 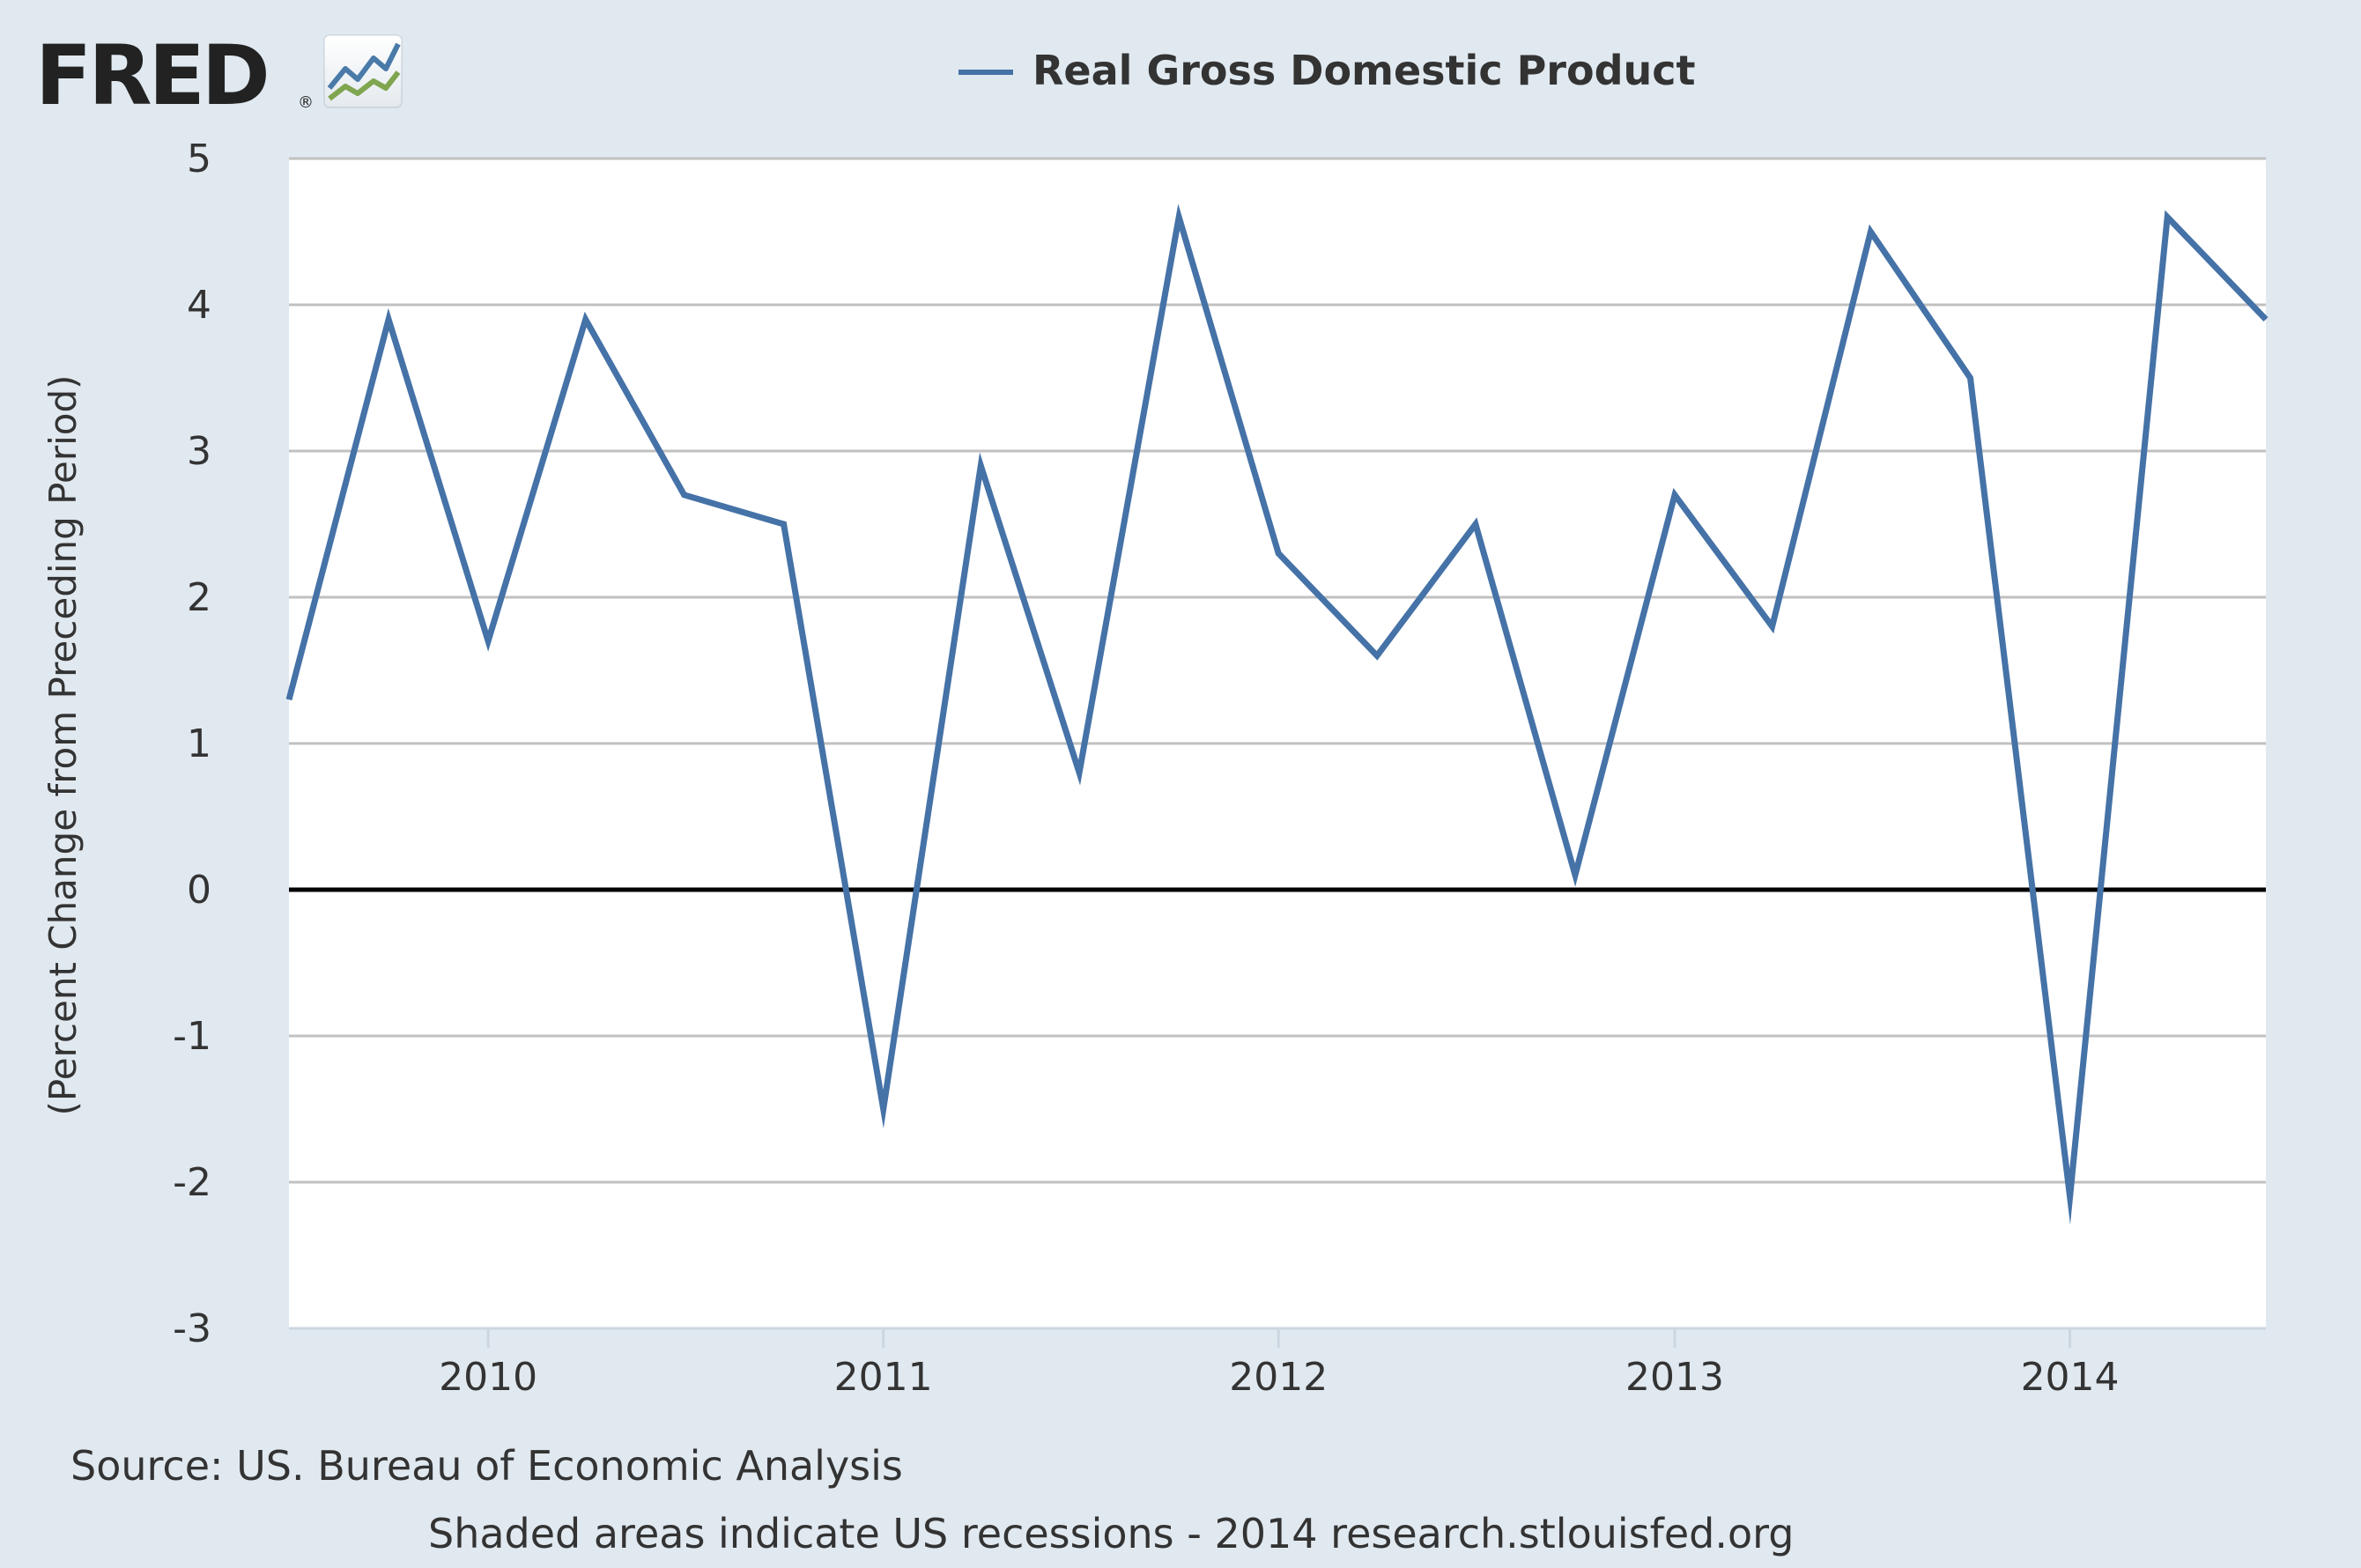 I want to click on legend-label: Real Gross Domestic Product, so click(x=1364, y=70).